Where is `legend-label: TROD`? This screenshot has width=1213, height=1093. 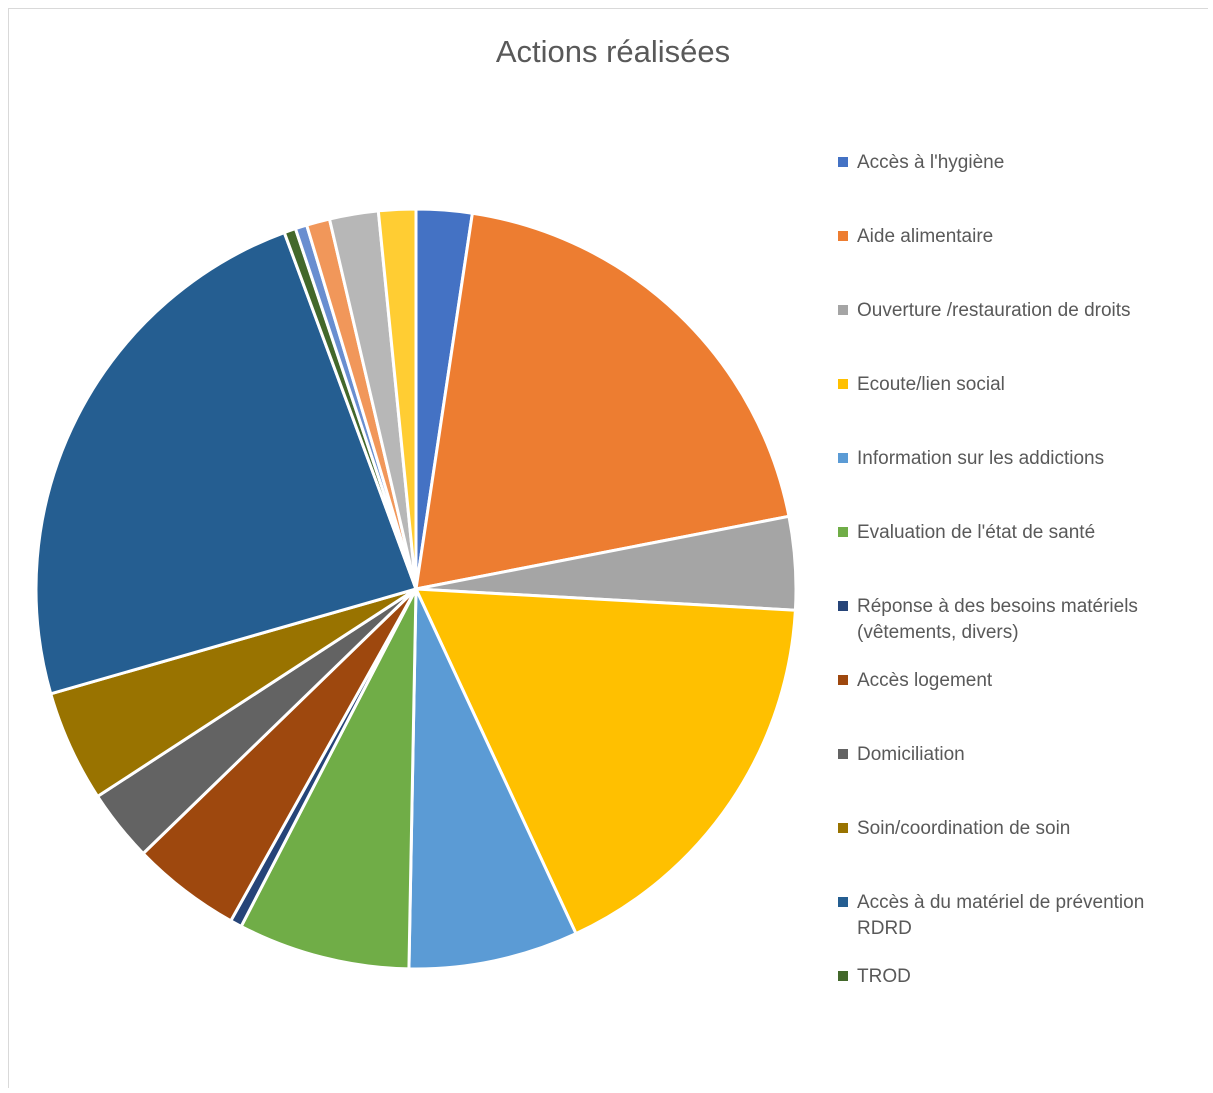
legend-label: TROD is located at coordinates (884, 976).